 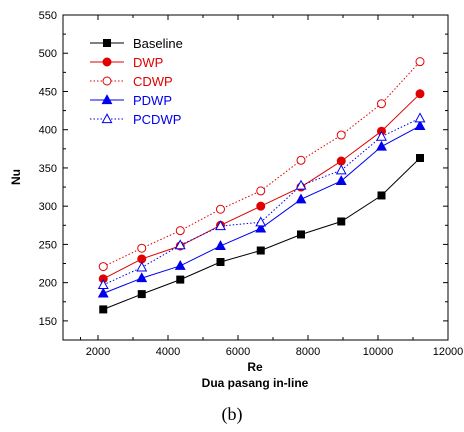 What do you see at coordinates (48, 207) in the screenshot?
I see `y-tick-label: 300` at bounding box center [48, 207].